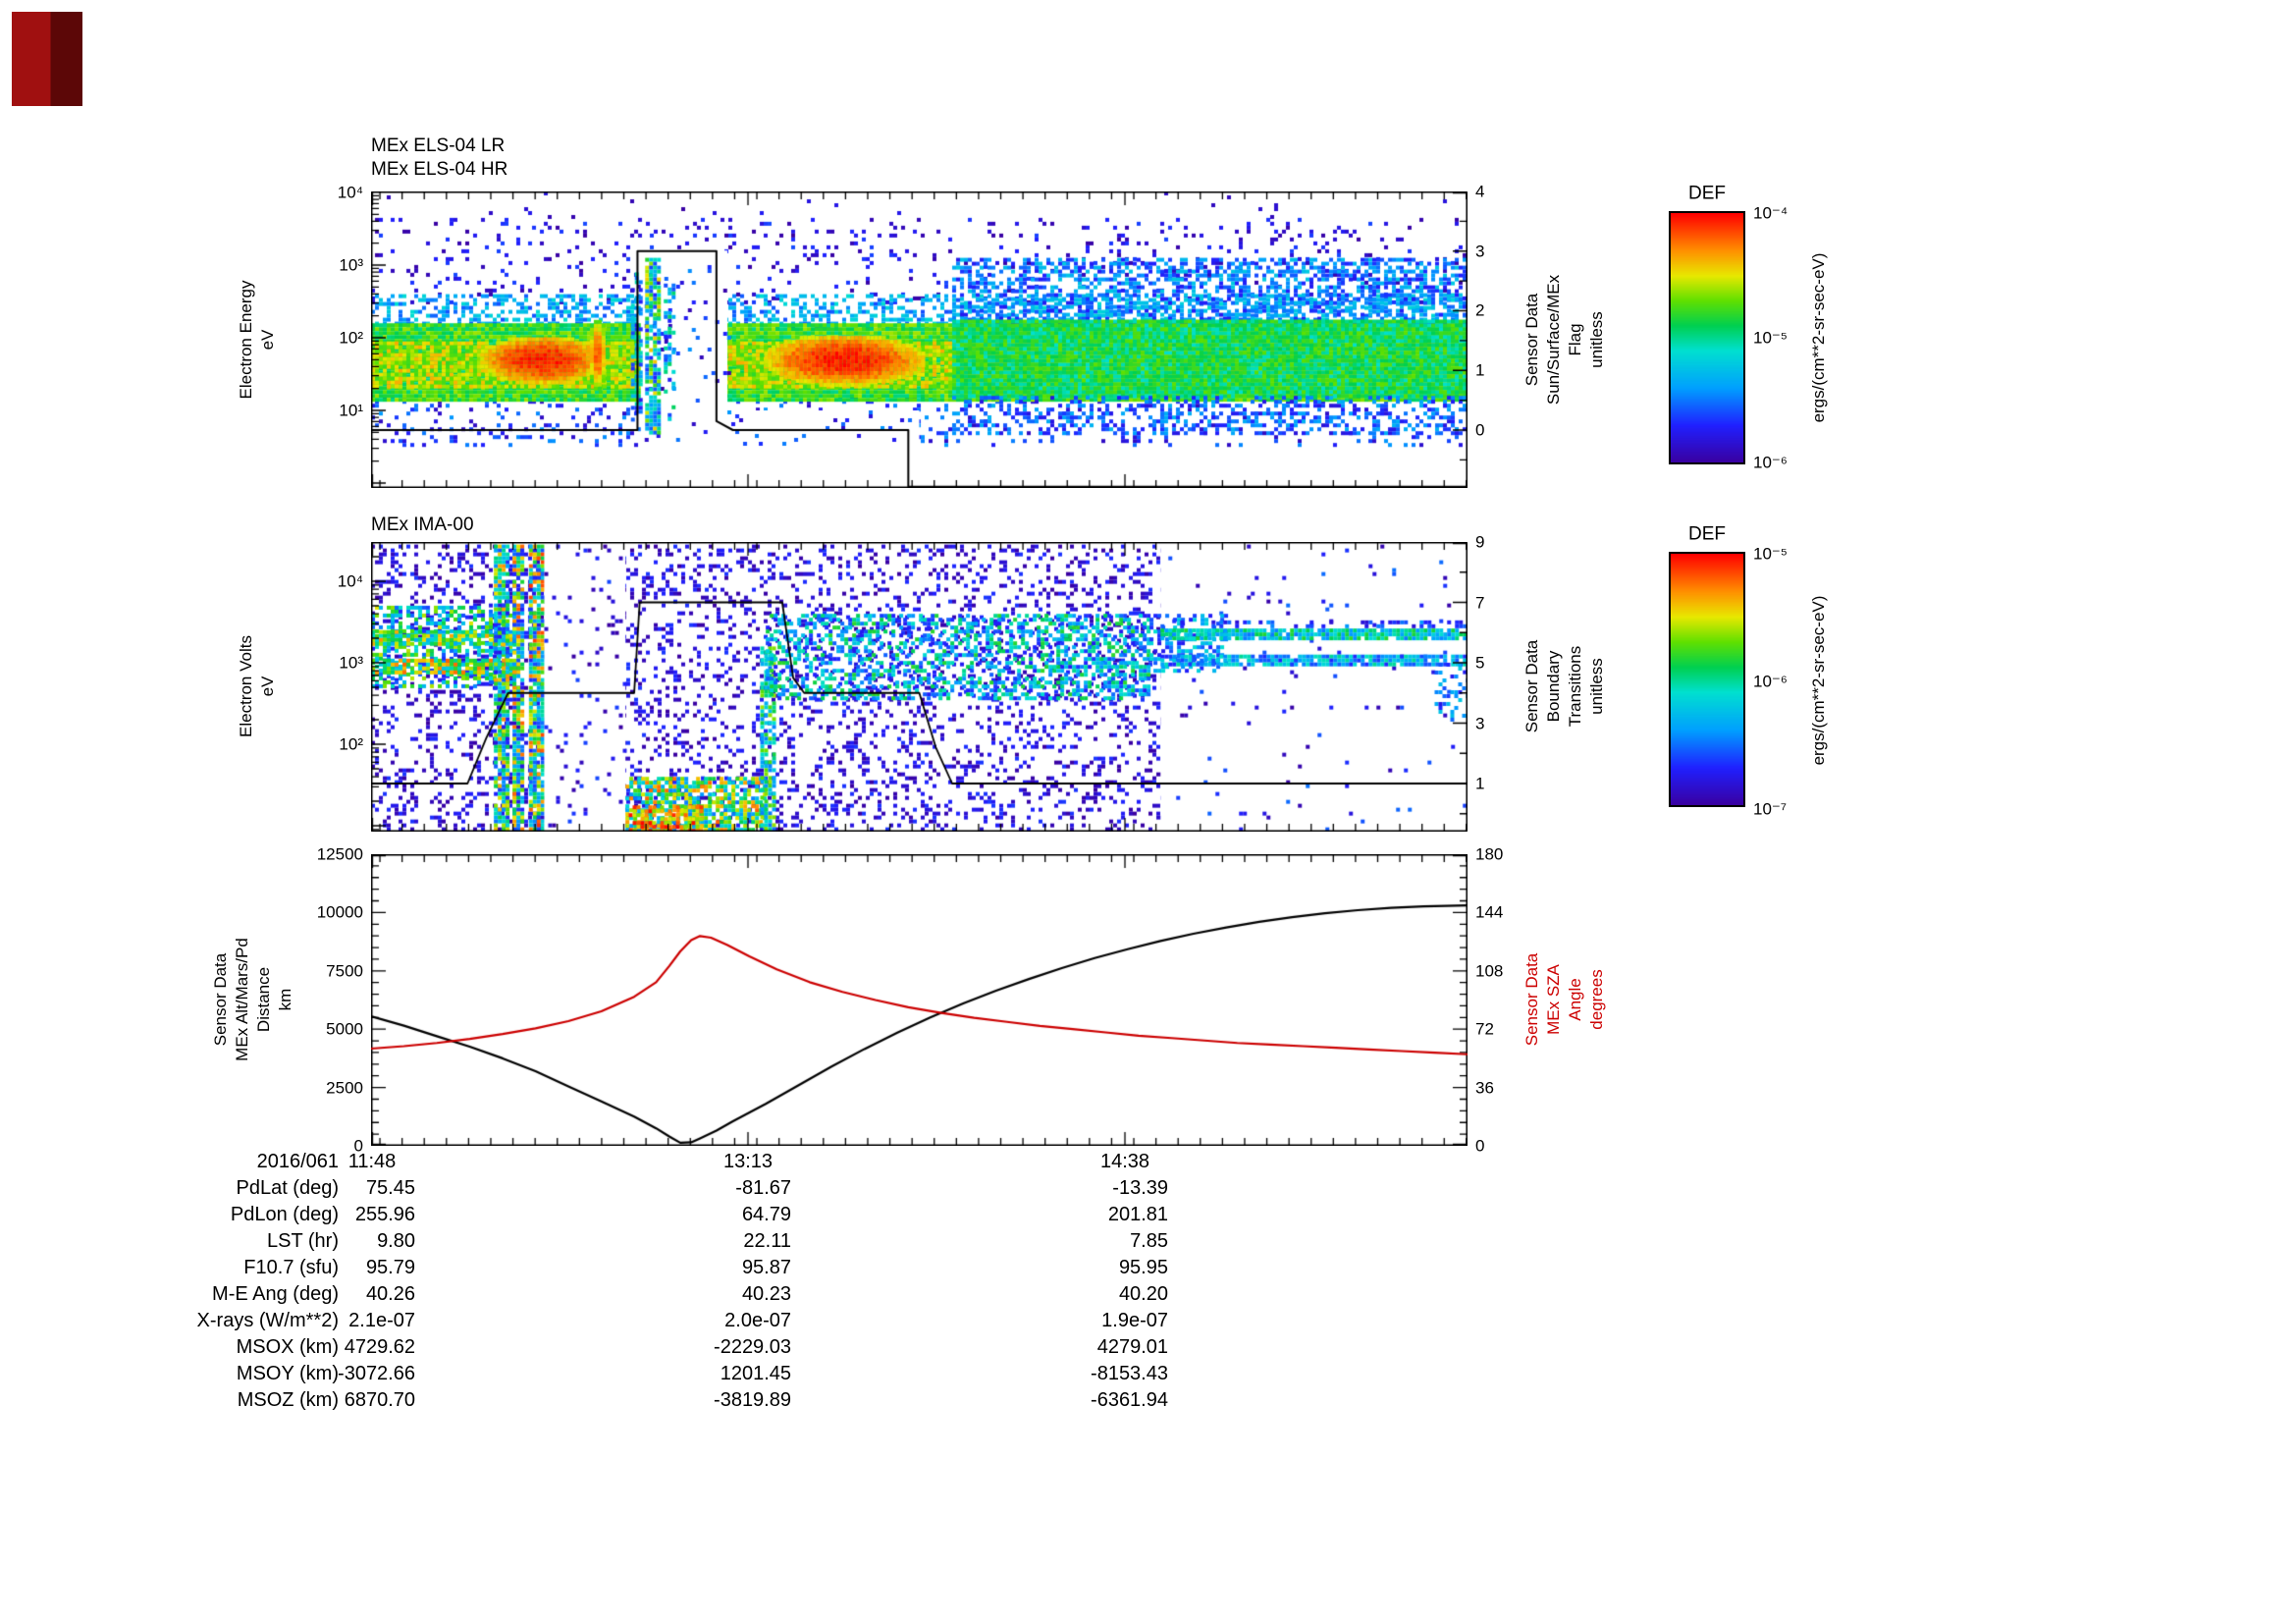 This screenshot has width=2296, height=1623. What do you see at coordinates (1480, 723) in the screenshot?
I see `ima-boundary-tick: 3` at bounding box center [1480, 723].